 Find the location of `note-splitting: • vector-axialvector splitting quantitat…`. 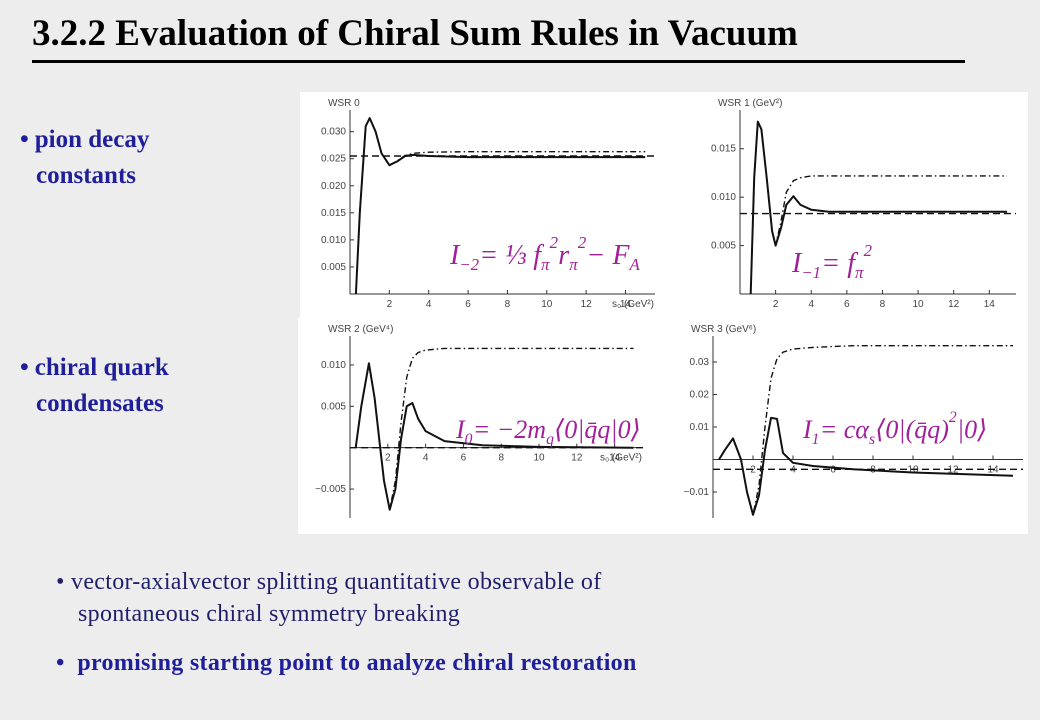

note-splitting: • vector-axialvector splitting quantitat… is located at coordinates (329, 598).